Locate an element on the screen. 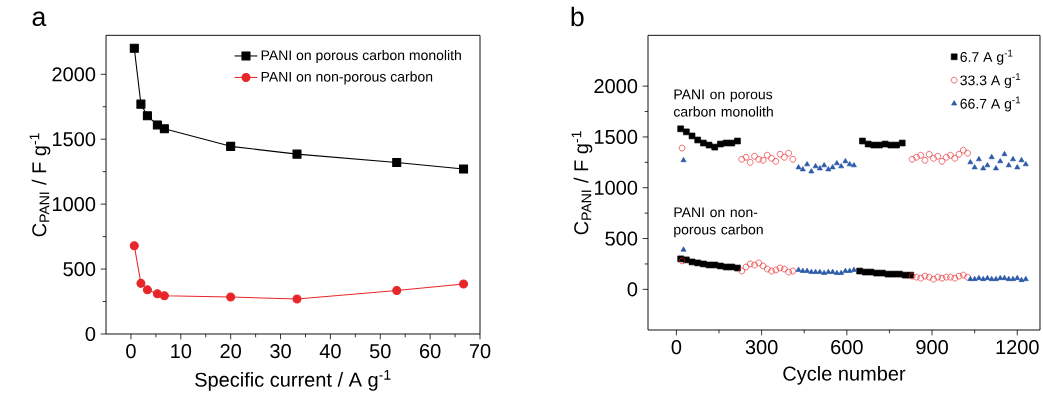  x-tick-label: 0 is located at coordinates (131, 351).